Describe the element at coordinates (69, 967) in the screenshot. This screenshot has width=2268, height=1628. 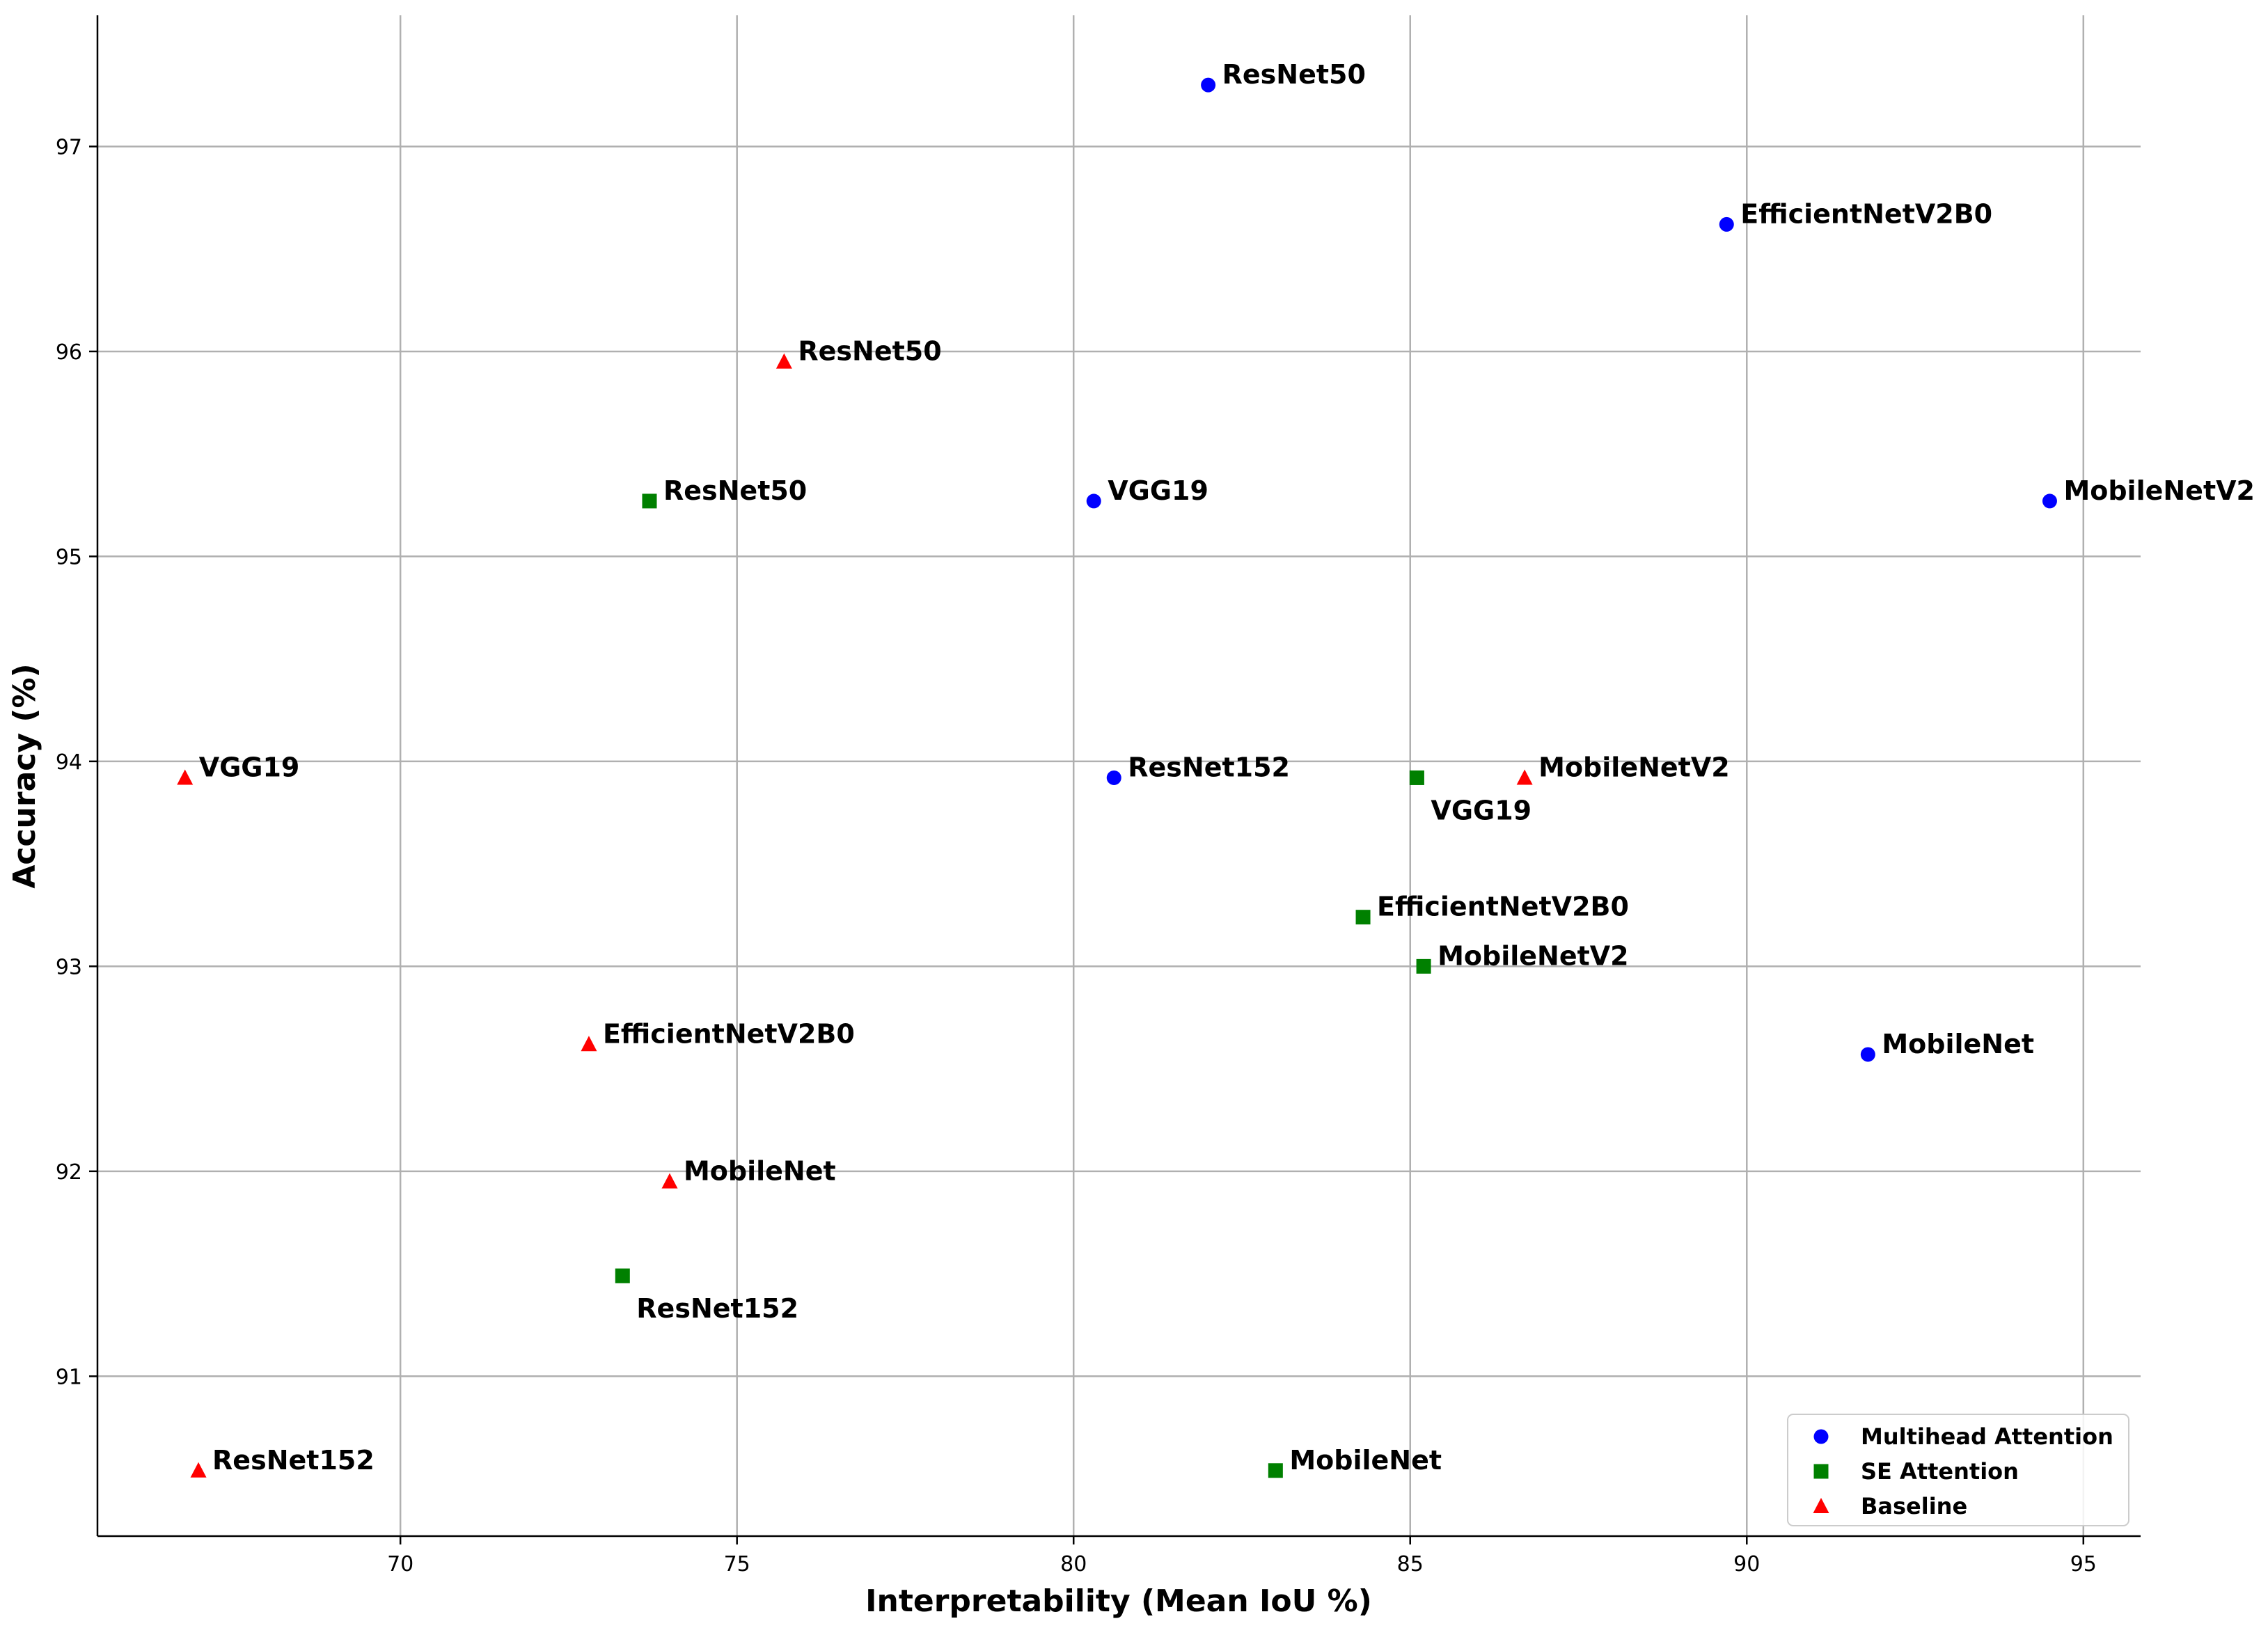
I see `y-tick-label: 93` at that location.